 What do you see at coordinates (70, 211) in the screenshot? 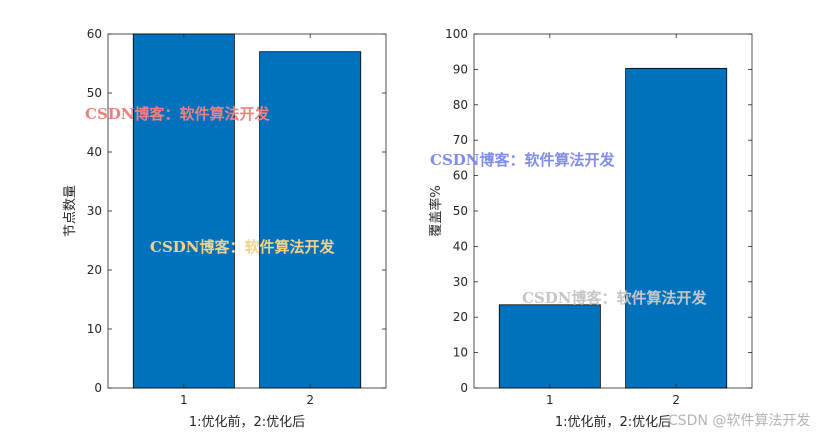
I see `y-axis-label: 节点数量` at bounding box center [70, 211].